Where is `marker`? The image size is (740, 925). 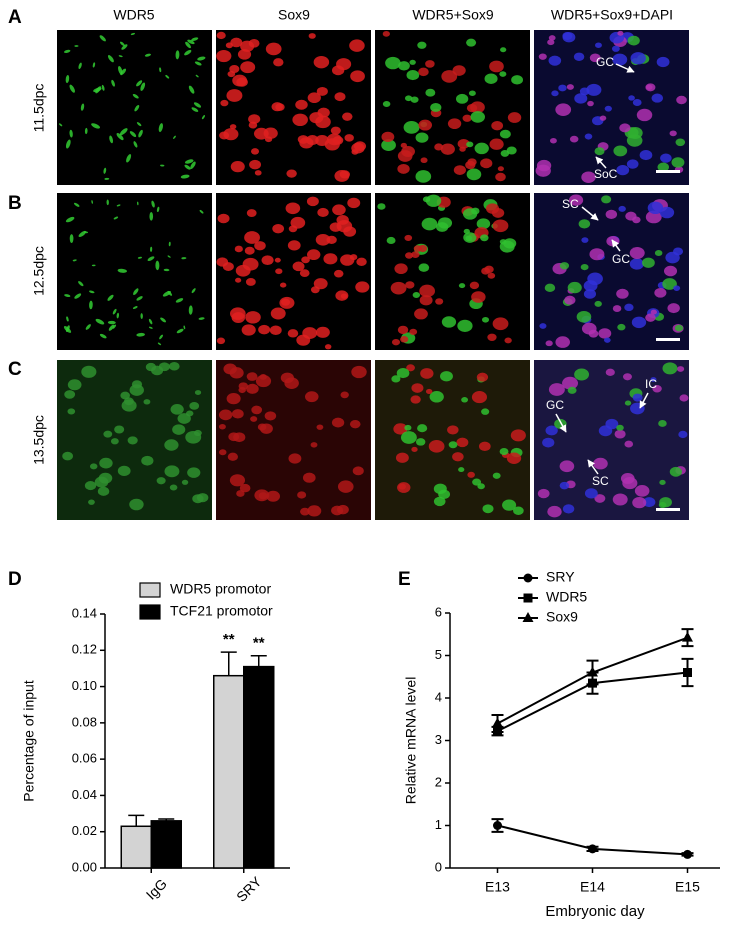
marker is located at coordinates (497, 825).